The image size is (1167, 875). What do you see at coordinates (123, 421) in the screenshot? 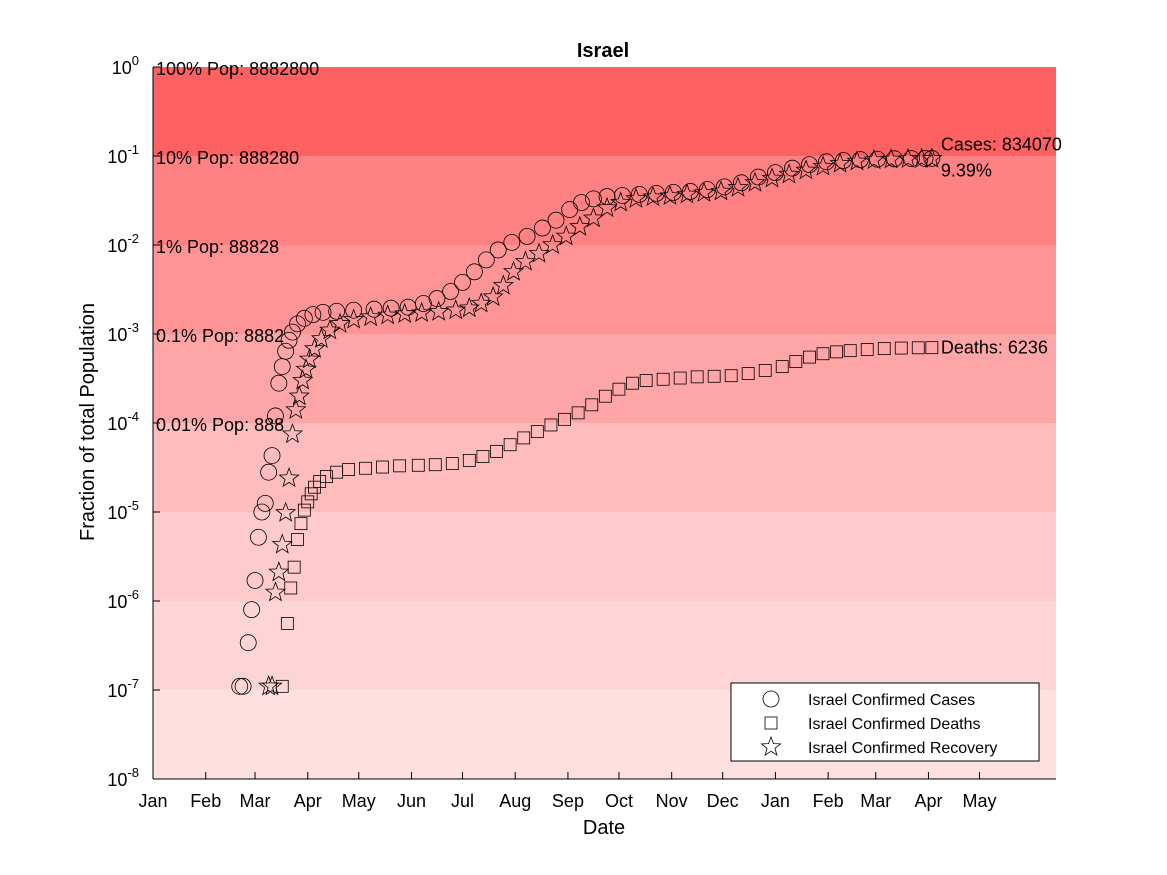
I see `y-tick-label: 10⁻⁴` at bounding box center [123, 421].